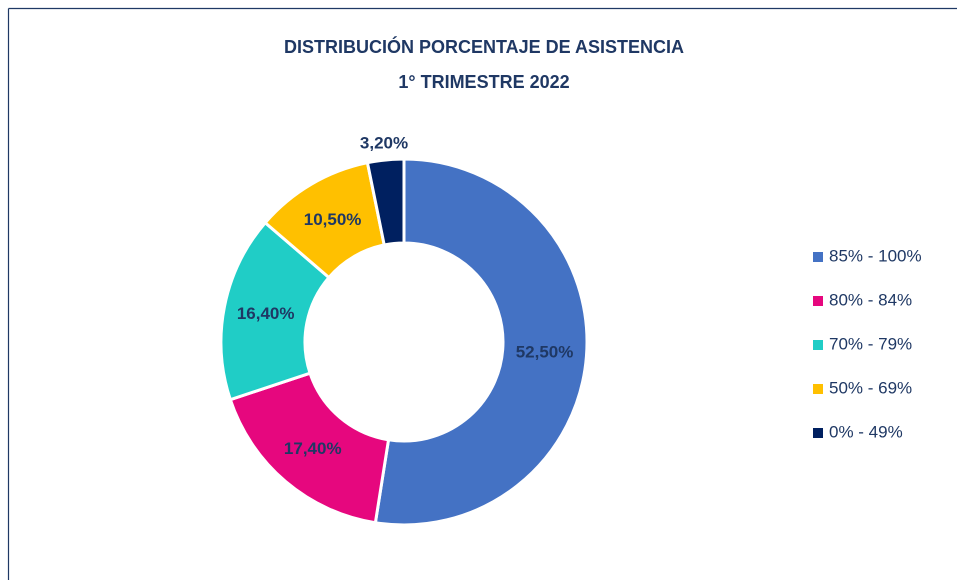  I want to click on legend-label: 0% - 49%, so click(866, 431).